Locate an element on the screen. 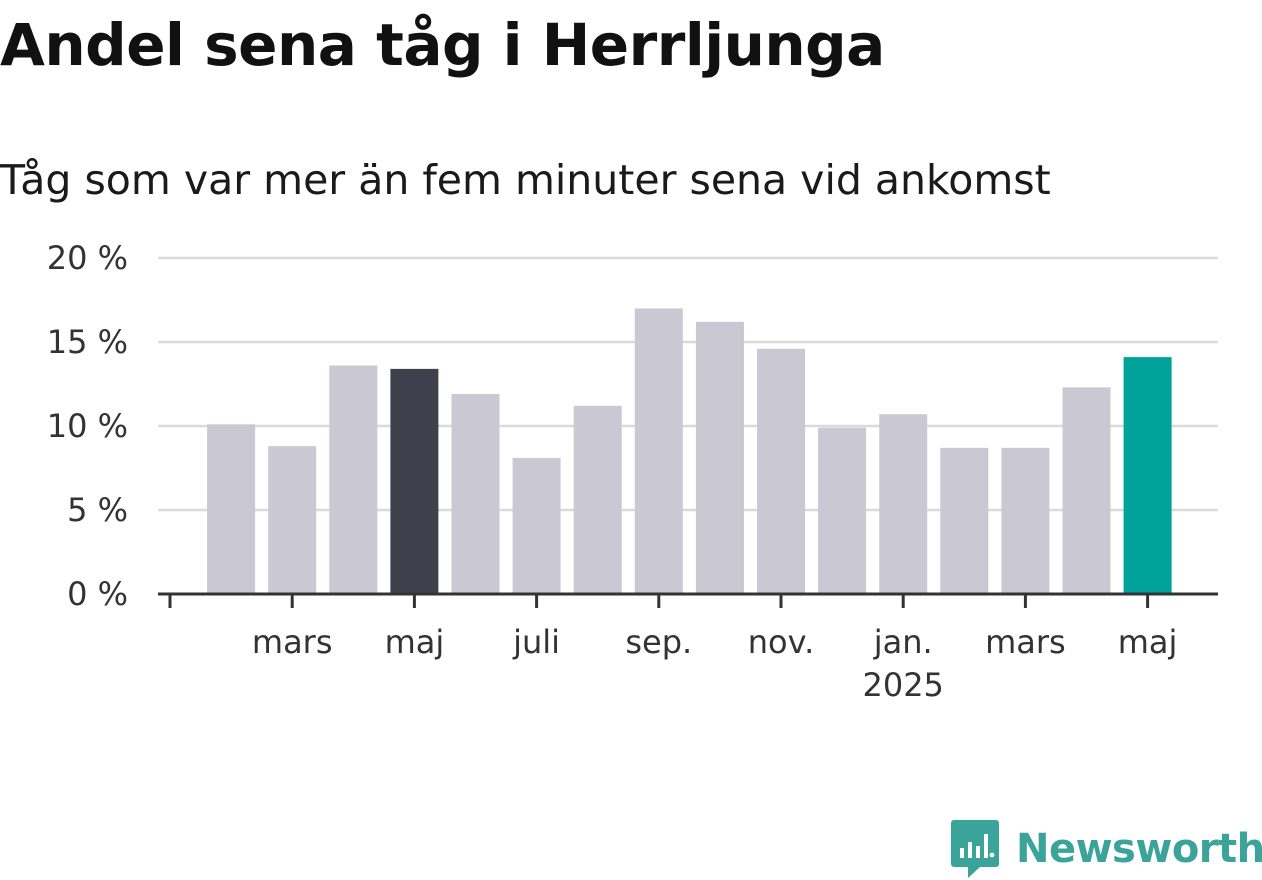  x-tick-label: sep. is located at coordinates (658, 642).